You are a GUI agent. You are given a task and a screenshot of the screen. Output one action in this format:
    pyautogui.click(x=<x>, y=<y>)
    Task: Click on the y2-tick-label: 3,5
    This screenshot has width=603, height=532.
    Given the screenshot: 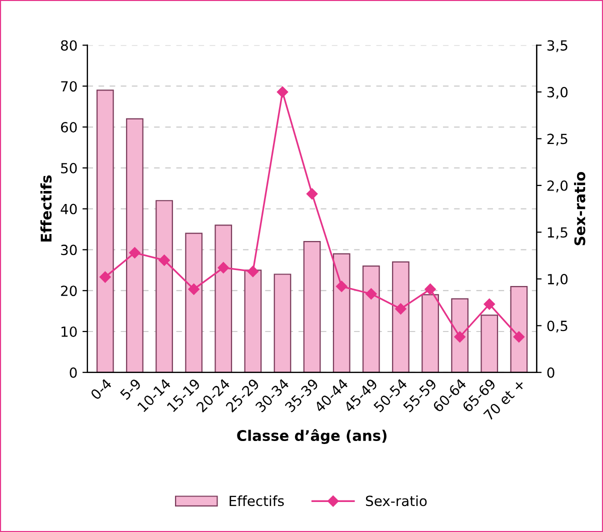 What is the action you would take?
    pyautogui.click(x=557, y=46)
    